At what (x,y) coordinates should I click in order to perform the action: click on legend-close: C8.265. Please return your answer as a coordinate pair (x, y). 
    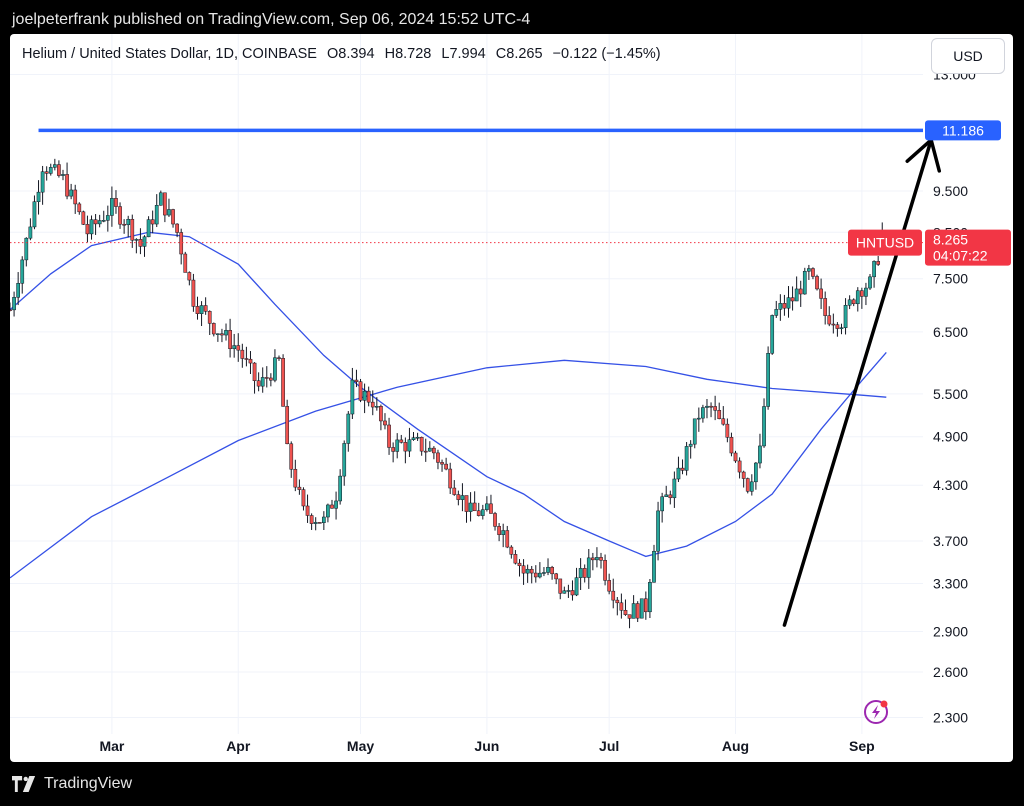
    Looking at the image, I should click on (519, 54).